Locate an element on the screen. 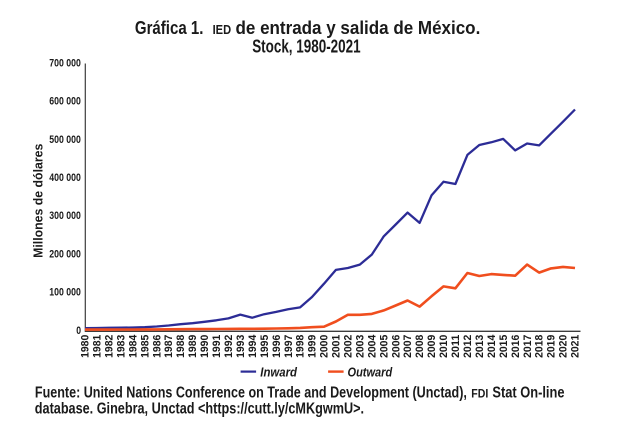  svg-text: 1989 is located at coordinates (193, 346).